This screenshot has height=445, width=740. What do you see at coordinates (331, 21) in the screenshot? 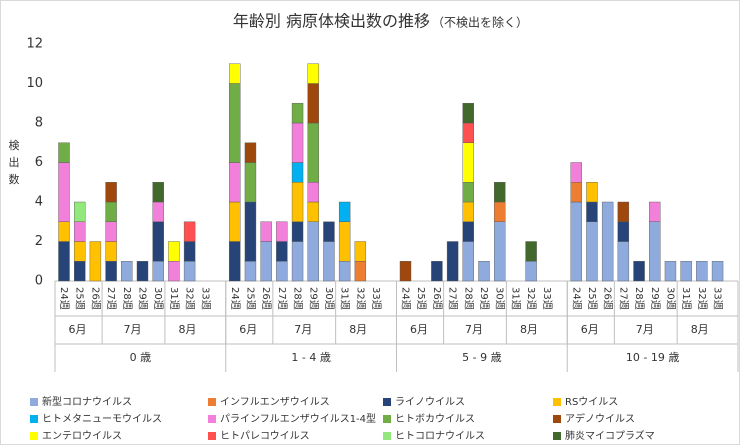
I see `chart-title: 年齢別 病原体検出数の推移` at bounding box center [331, 21].